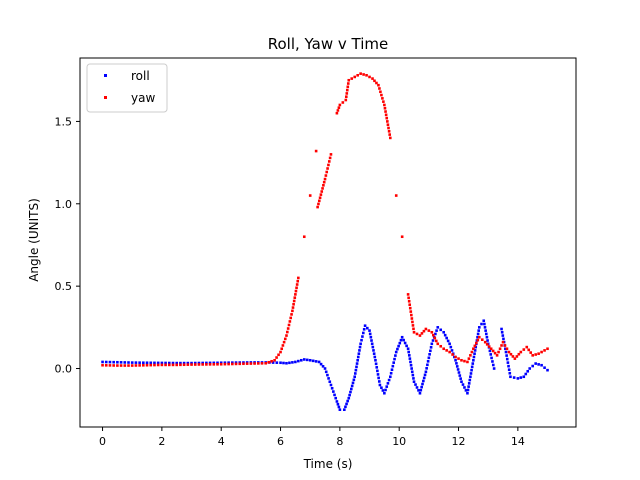 This screenshot has width=640, height=480. Describe the element at coordinates (143, 98) in the screenshot. I see `legend-label-yaw: yaw` at that location.